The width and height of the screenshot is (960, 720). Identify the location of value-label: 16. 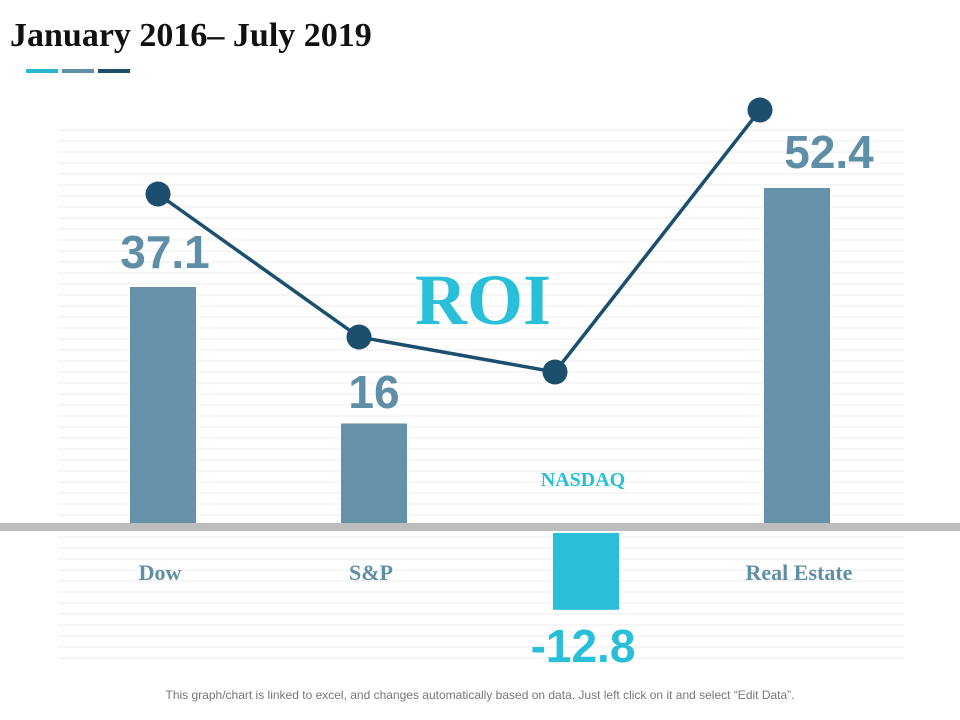
(373, 392).